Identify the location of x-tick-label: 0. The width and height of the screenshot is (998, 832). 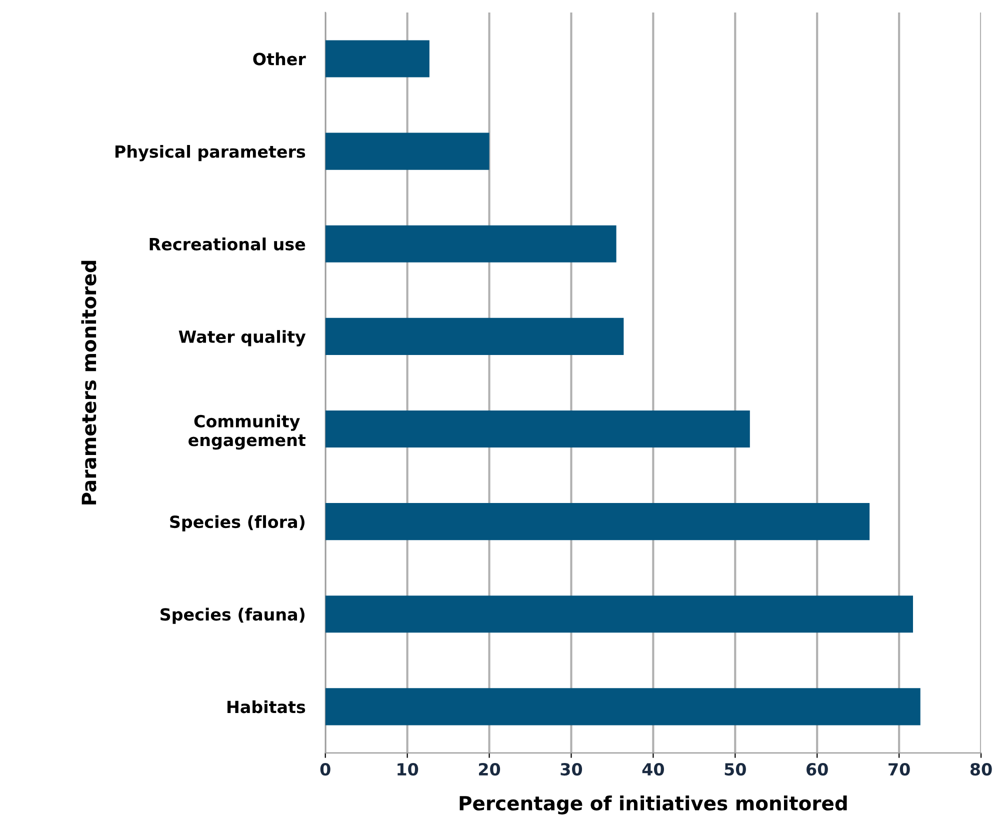
(325, 769).